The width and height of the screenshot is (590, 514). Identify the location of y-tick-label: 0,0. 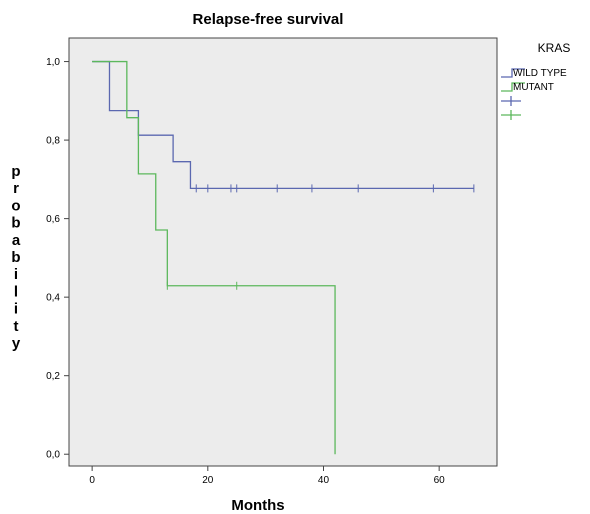
(53, 455).